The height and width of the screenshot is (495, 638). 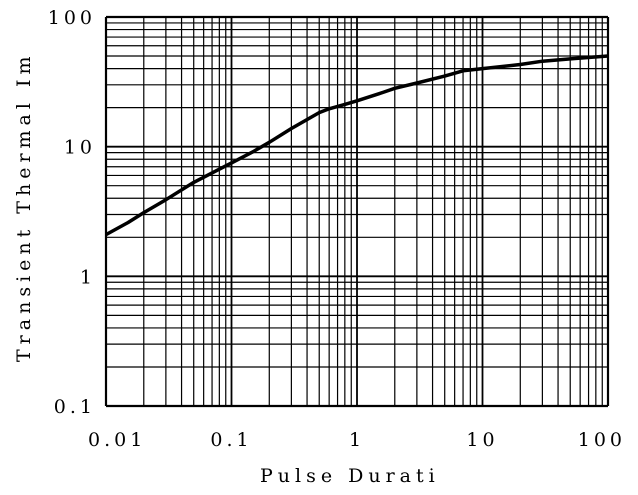 What do you see at coordinates (80, 148) in the screenshot?
I see `y-tick-label: 10` at bounding box center [80, 148].